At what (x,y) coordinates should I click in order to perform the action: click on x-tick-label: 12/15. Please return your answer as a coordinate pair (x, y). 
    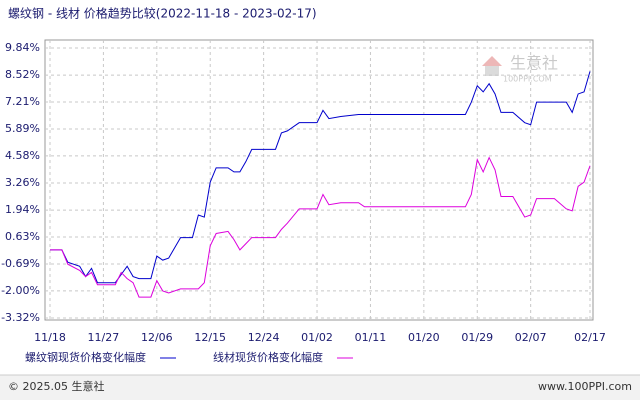
    Looking at the image, I should click on (210, 337).